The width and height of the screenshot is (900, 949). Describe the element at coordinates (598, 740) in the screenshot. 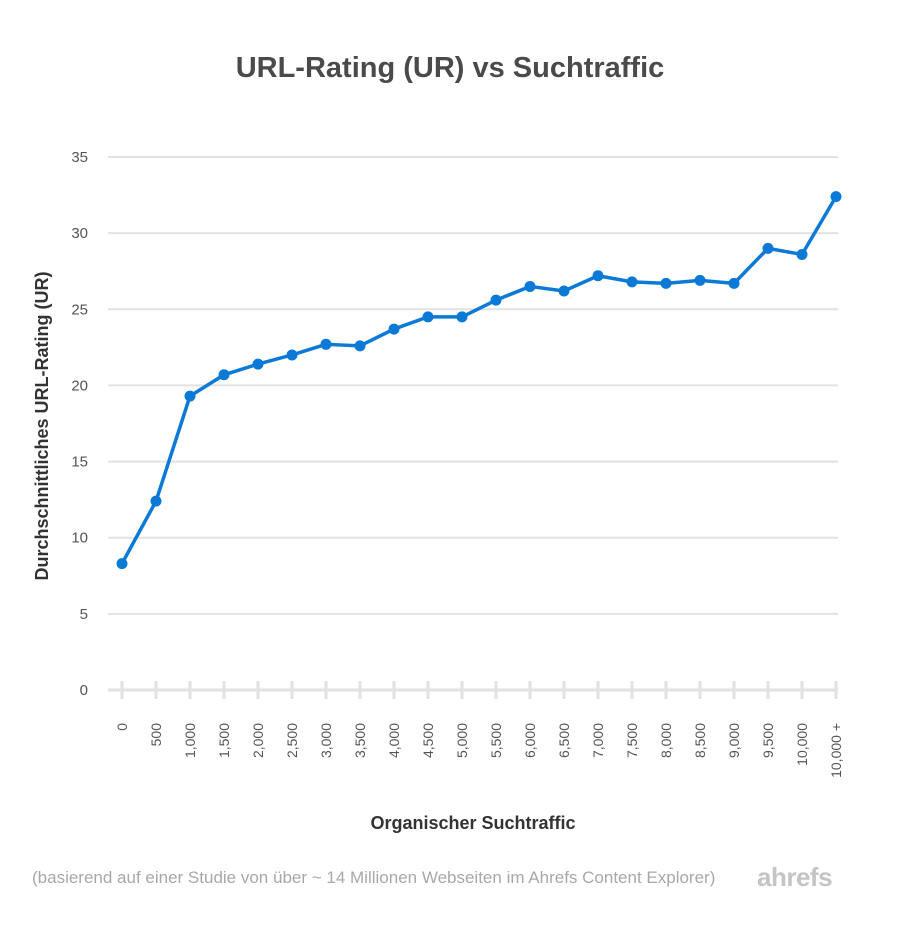

I see `x-tick-label: 7,000` at that location.